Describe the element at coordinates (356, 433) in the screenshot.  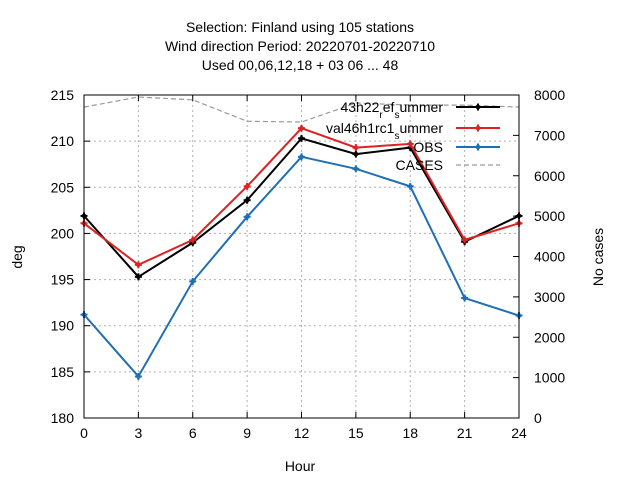
I see `x-tick-label: 15` at that location.